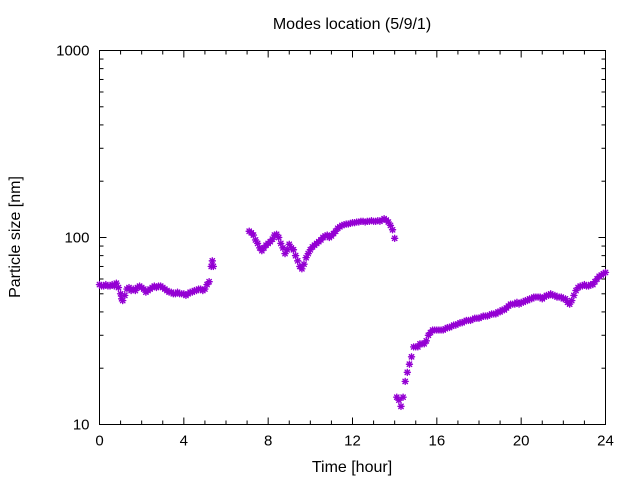  Describe the element at coordinates (352, 24) in the screenshot. I see `chart-title: Modes location (5/9/1)` at that location.